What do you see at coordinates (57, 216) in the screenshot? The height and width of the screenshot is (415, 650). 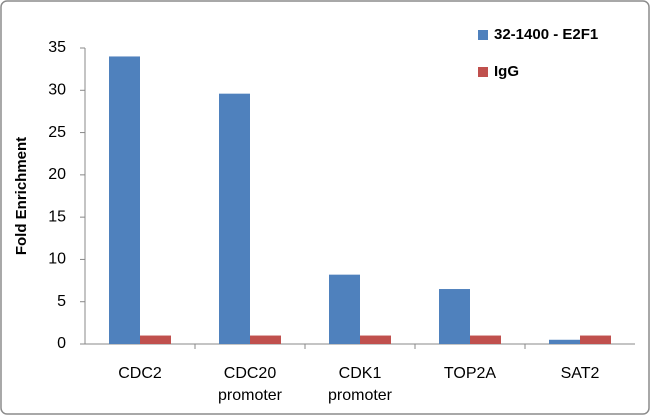 I see `y-tick-label: 15` at bounding box center [57, 216].